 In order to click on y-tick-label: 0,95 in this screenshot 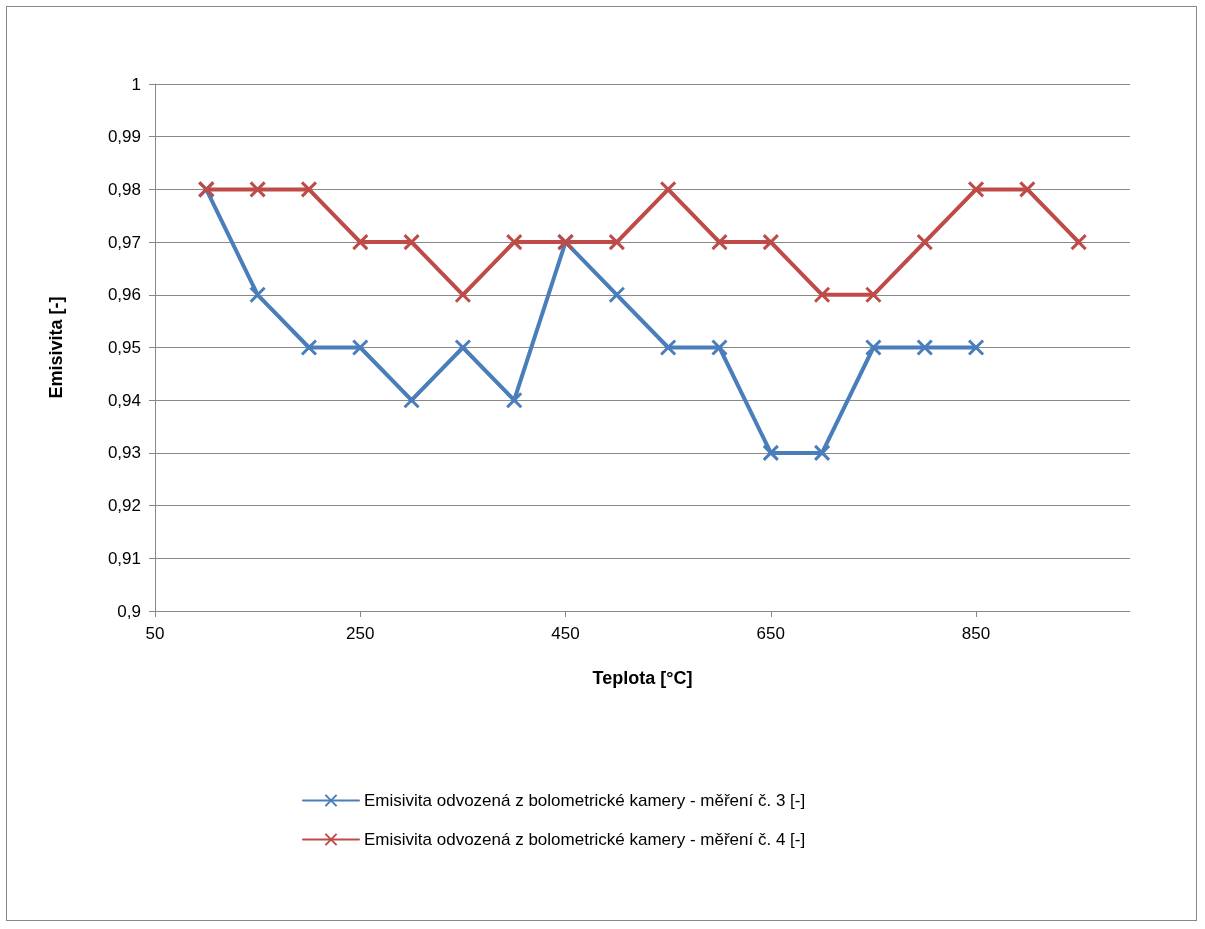, I will do `click(124, 347)`.